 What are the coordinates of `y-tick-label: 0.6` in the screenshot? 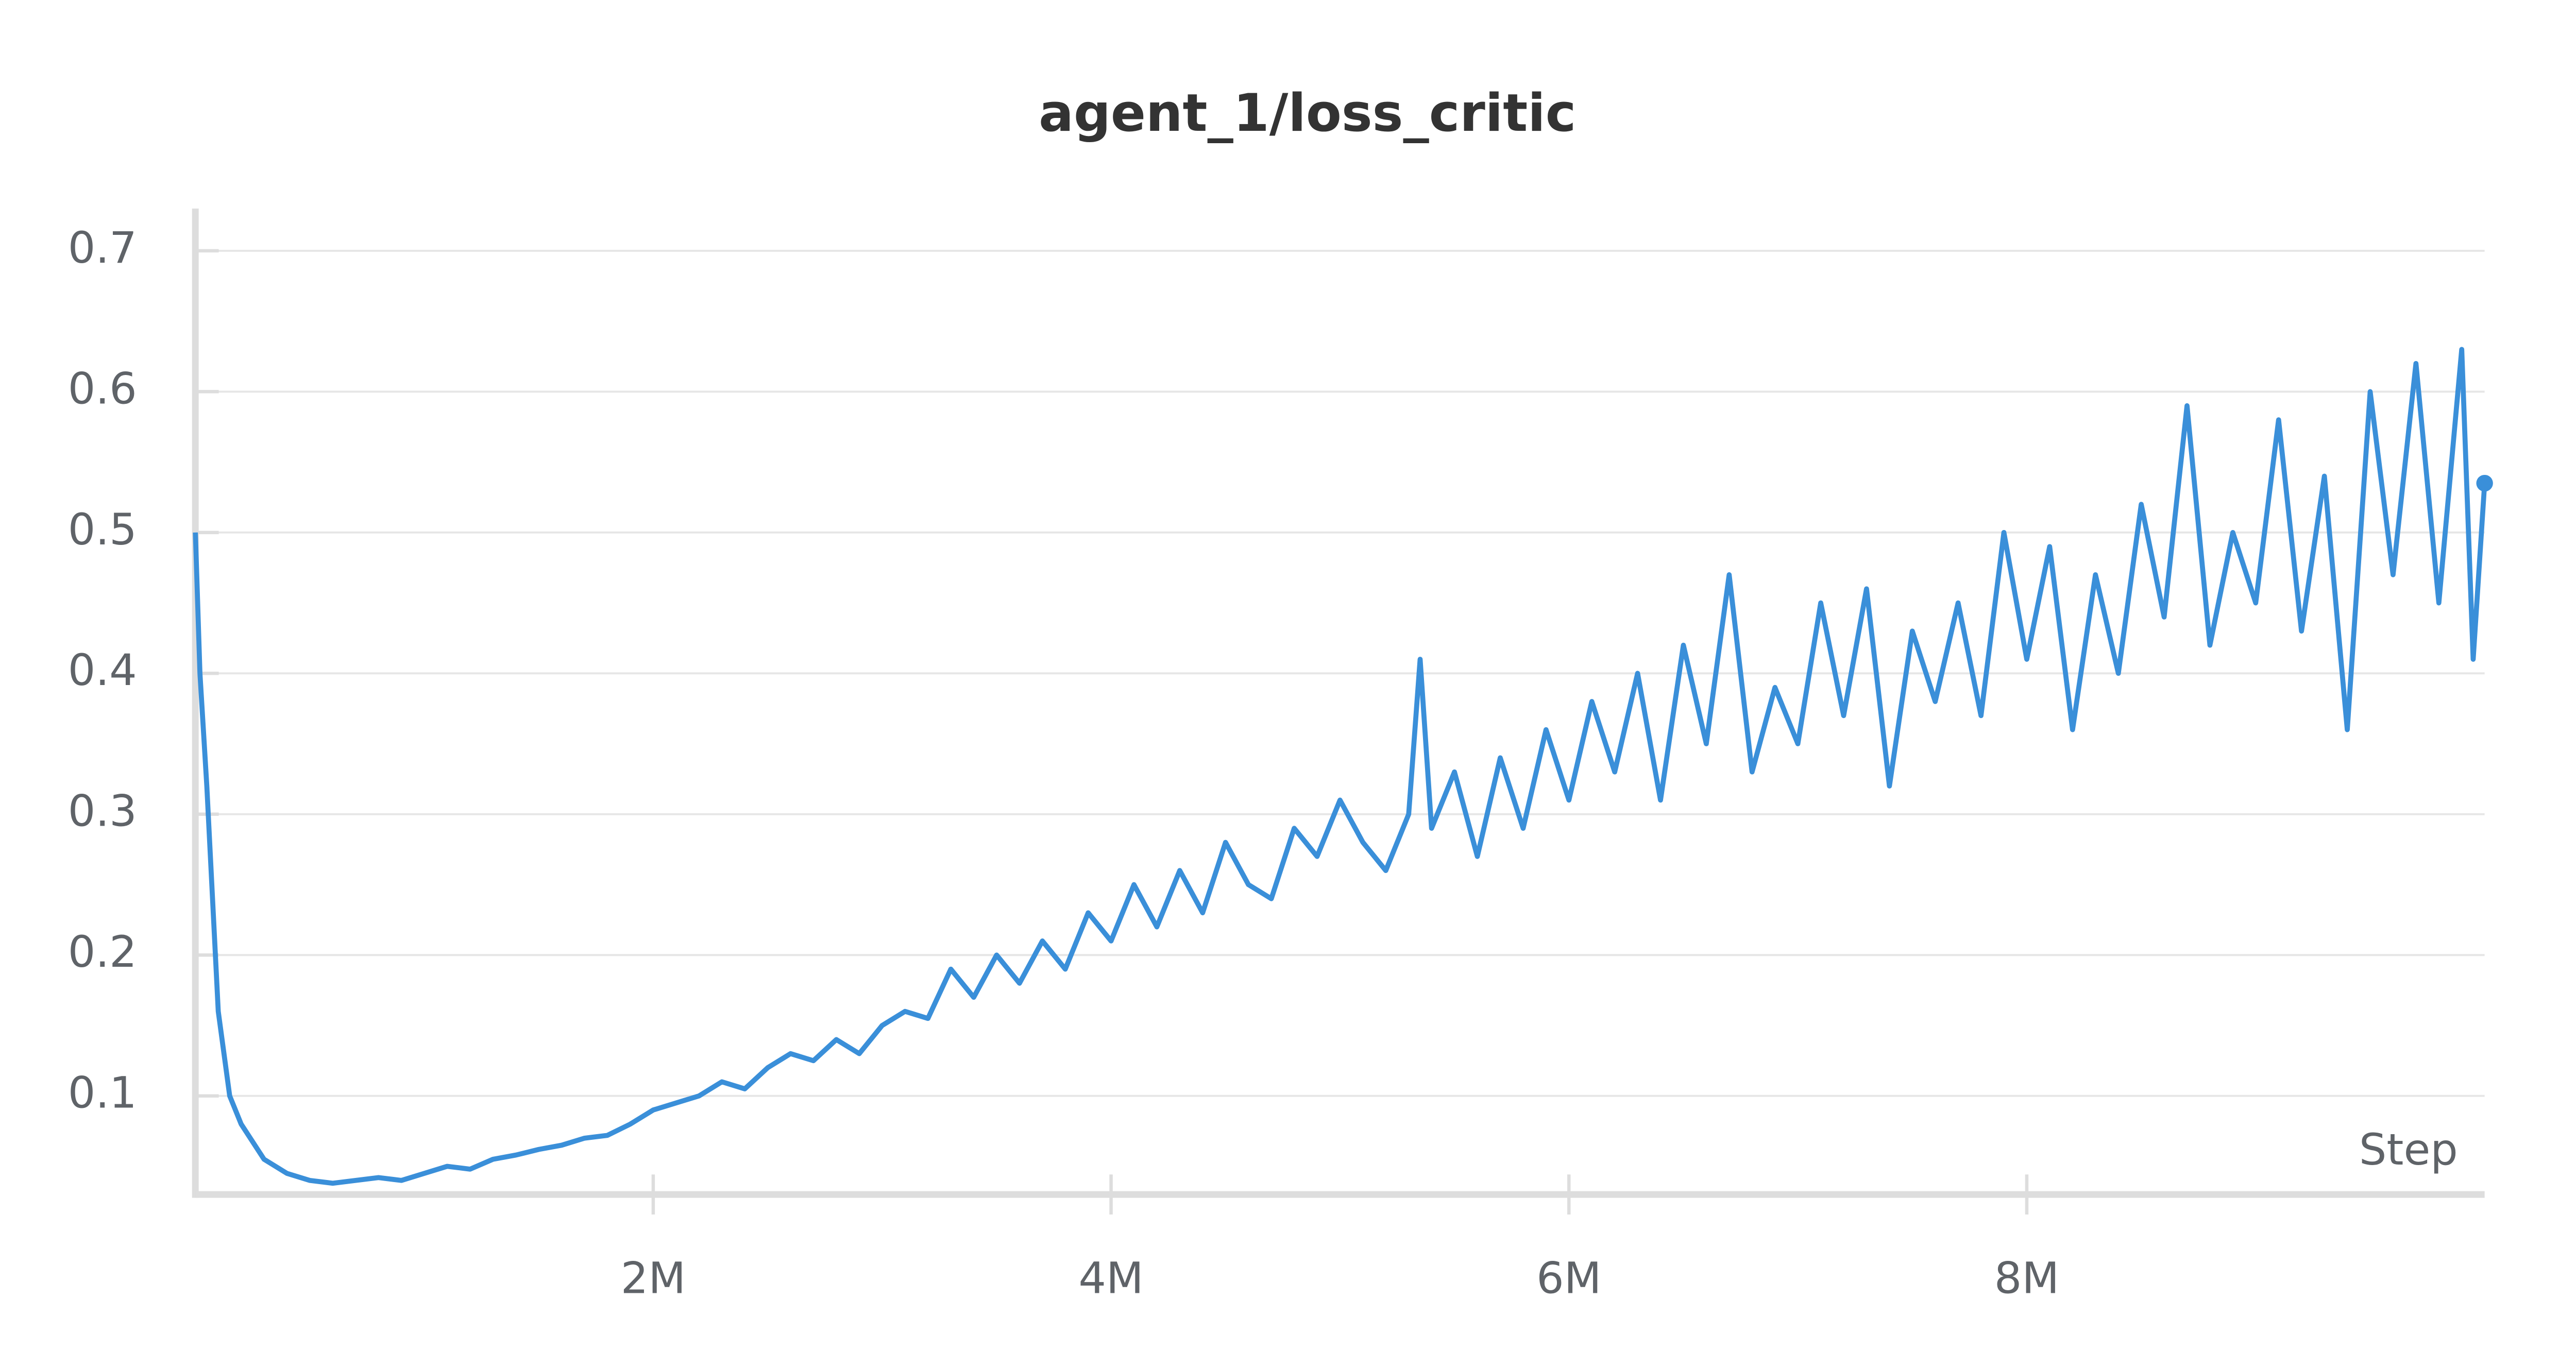 It's located at (102, 388).